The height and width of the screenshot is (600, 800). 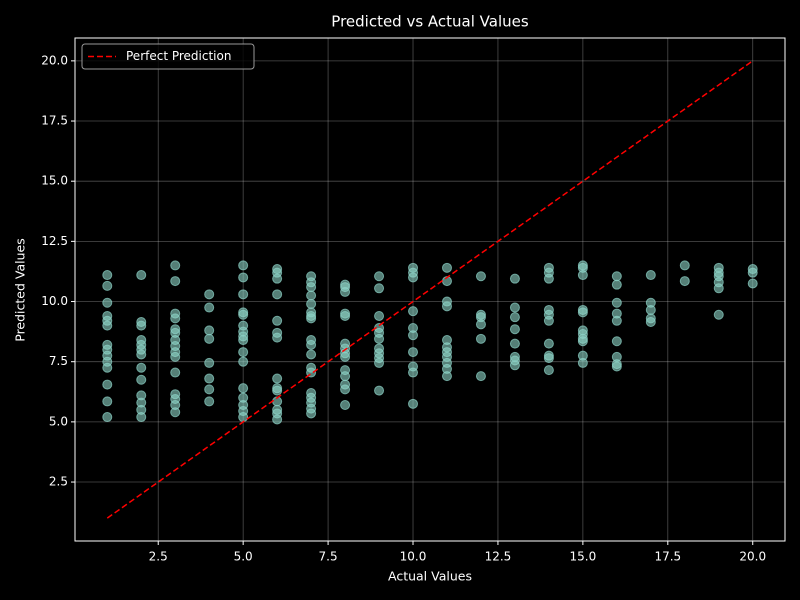 What do you see at coordinates (178, 56) in the screenshot?
I see `legend-label: Perfect Prediction` at bounding box center [178, 56].